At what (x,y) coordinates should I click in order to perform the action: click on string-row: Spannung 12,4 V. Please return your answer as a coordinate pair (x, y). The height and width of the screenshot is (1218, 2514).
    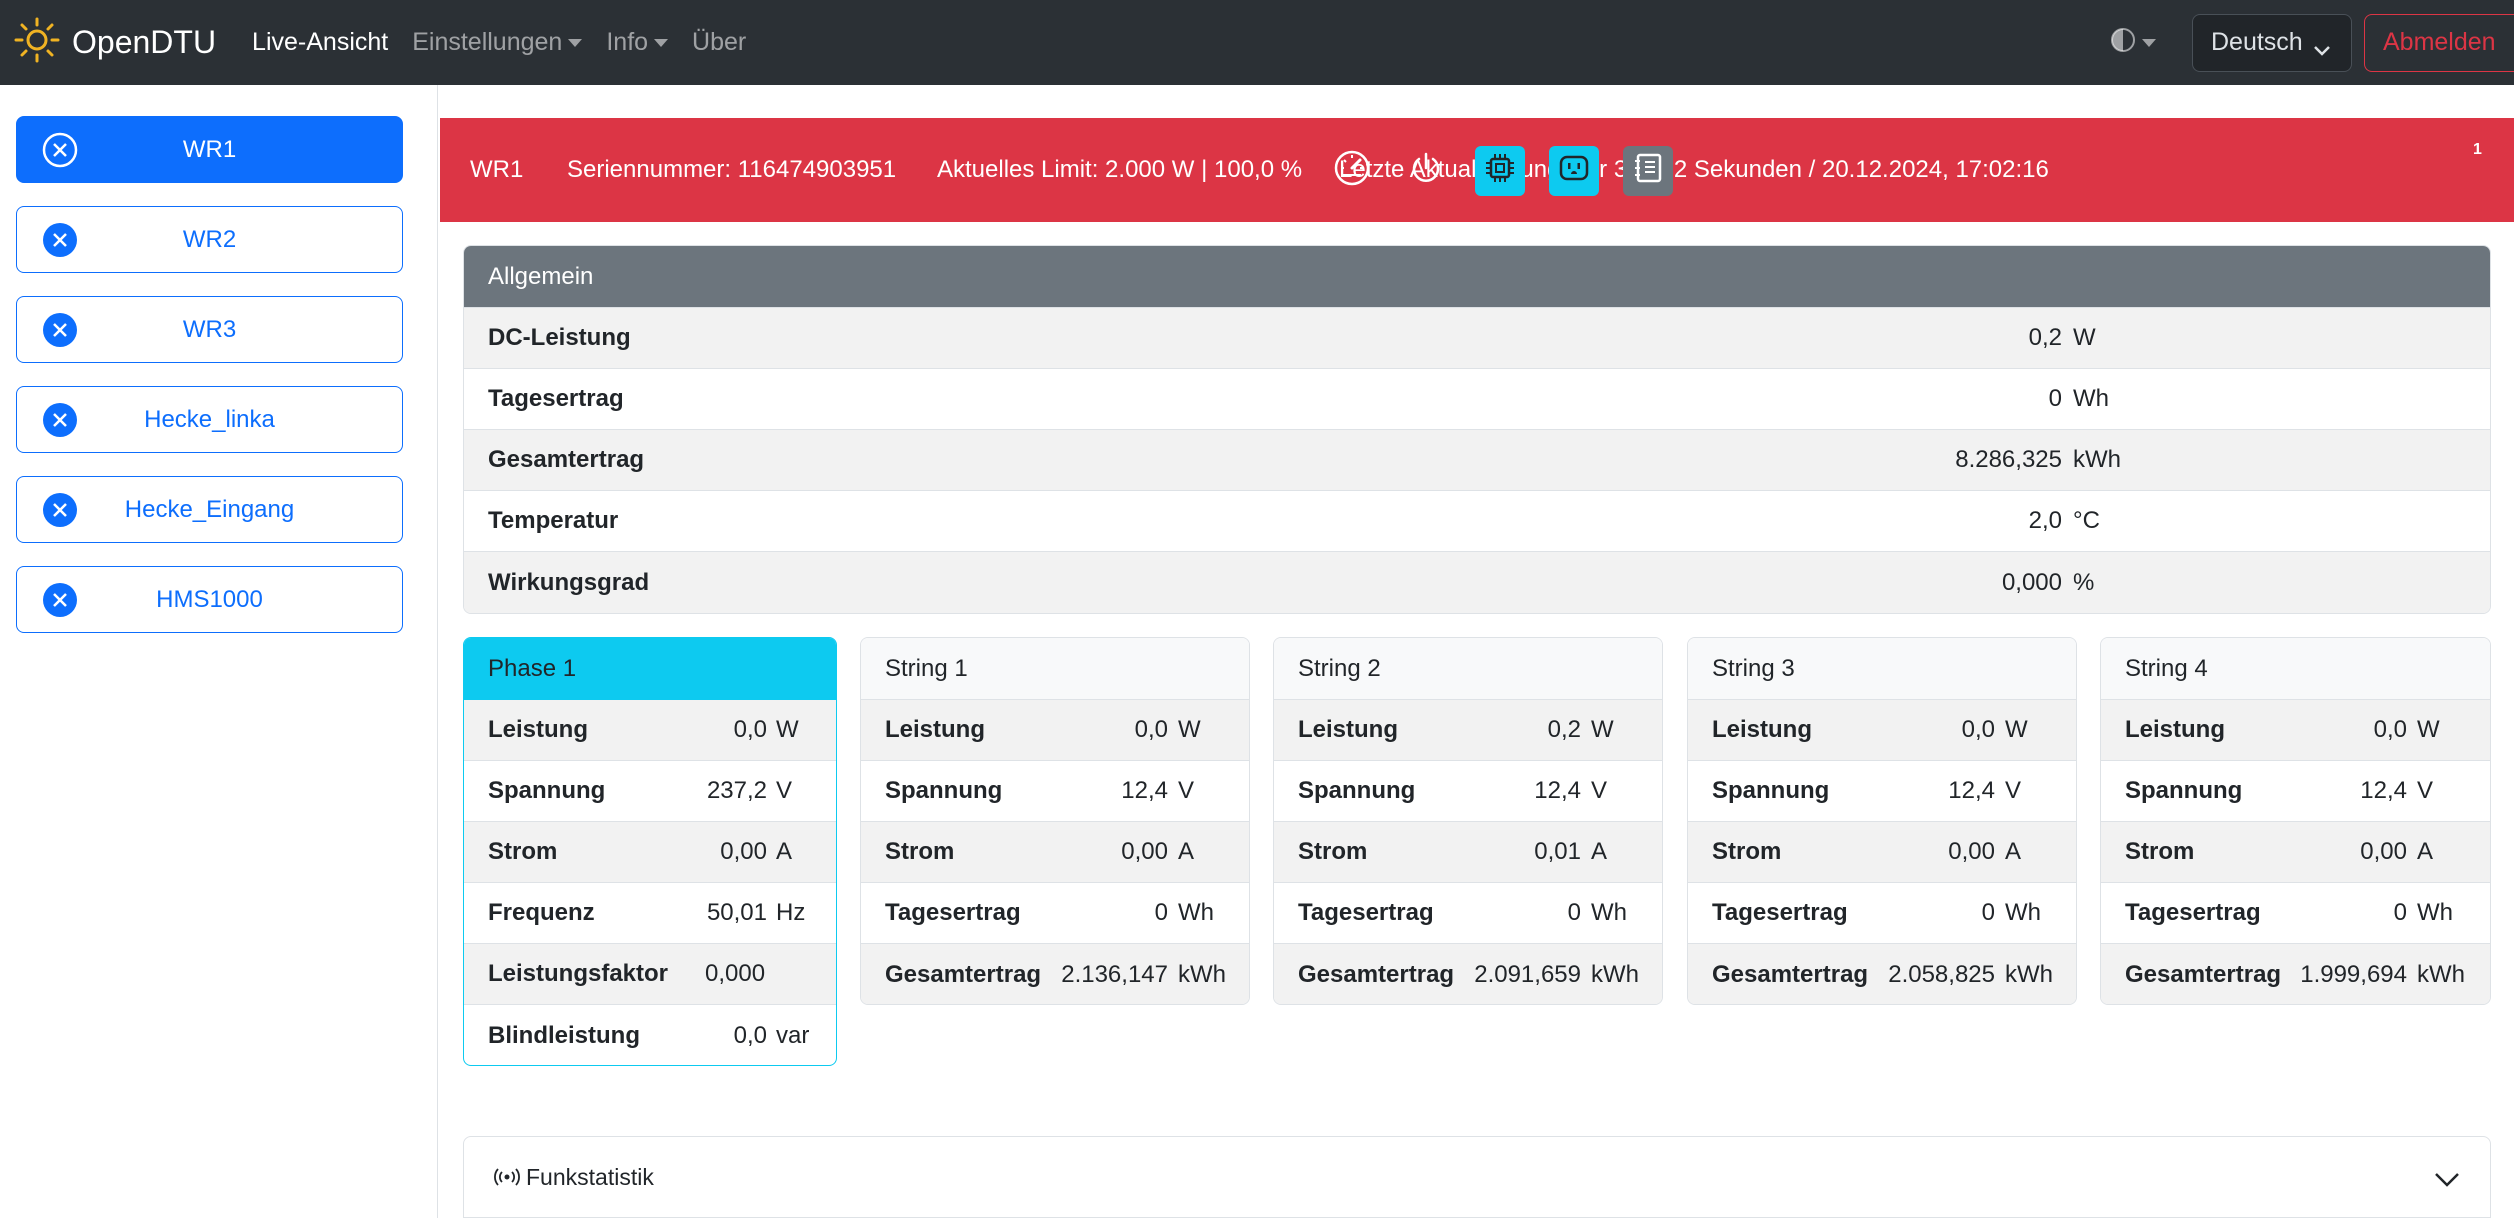
    Looking at the image, I should click on (1055, 791).